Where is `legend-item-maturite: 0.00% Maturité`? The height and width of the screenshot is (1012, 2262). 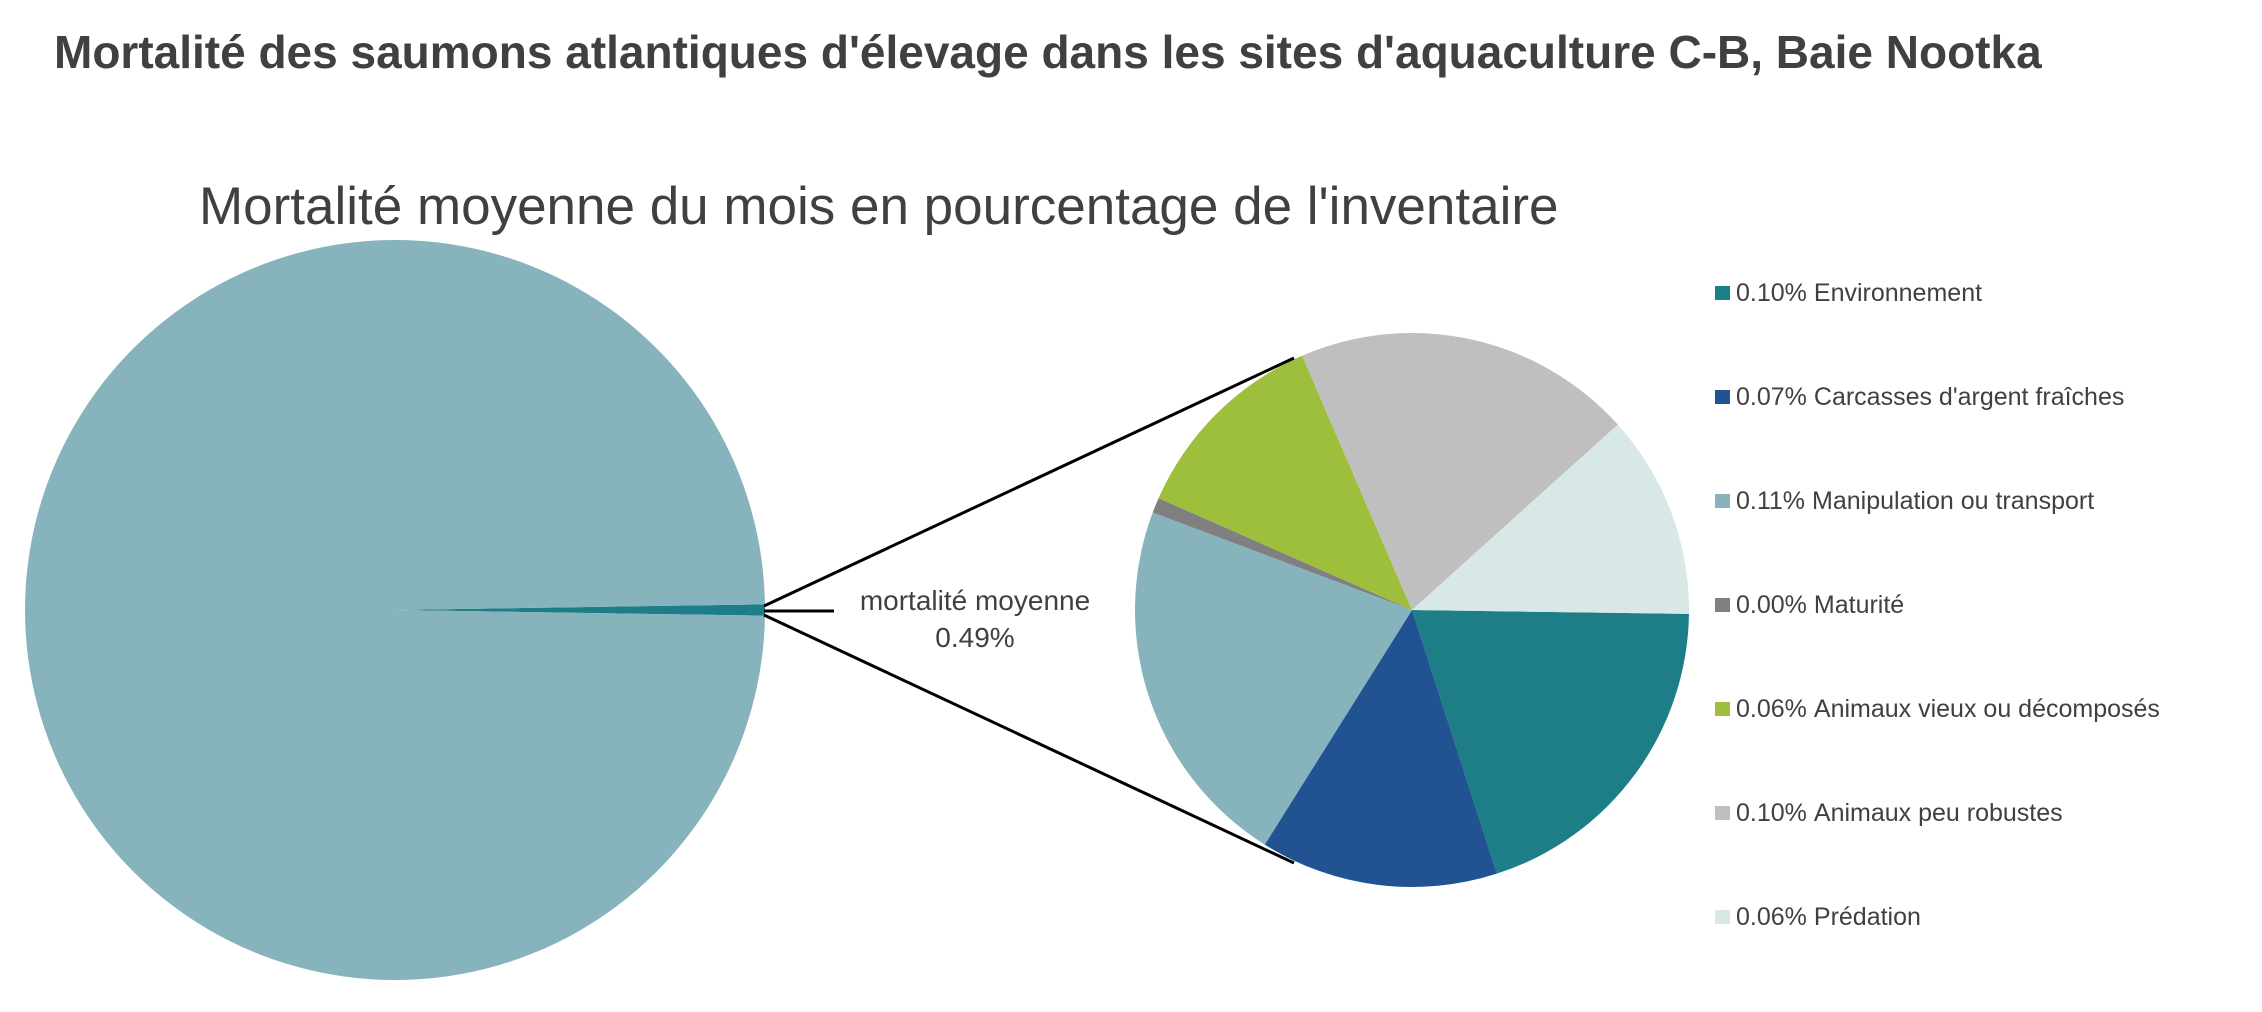 legend-item-maturite: 0.00% Maturité is located at coordinates (1937, 636).